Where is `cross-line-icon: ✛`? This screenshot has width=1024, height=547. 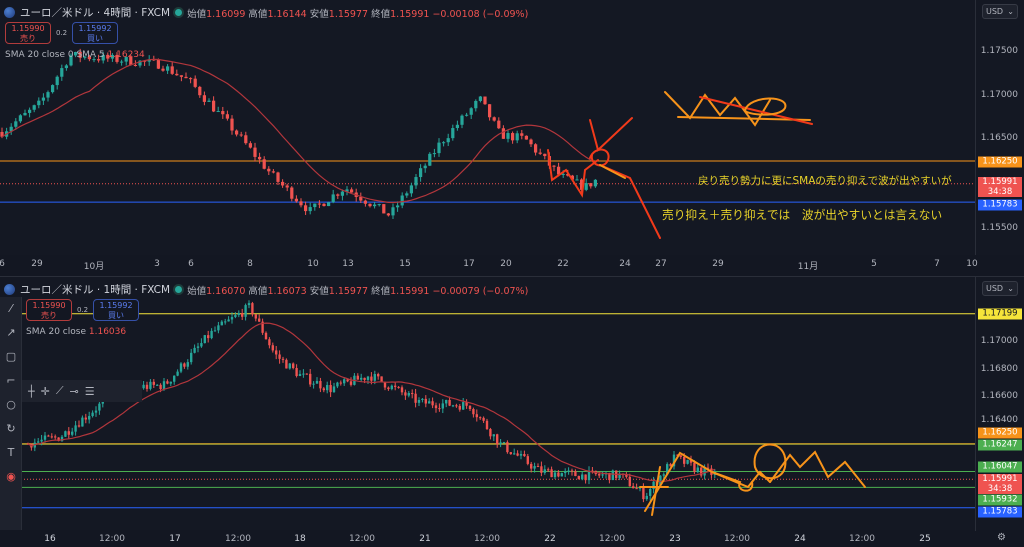 cross-line-icon: ✛ is located at coordinates (45, 391).